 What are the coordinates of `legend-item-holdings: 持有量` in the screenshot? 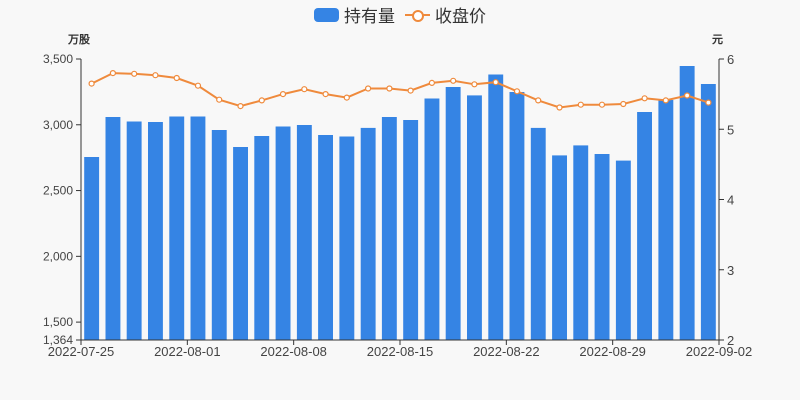 It's located at (354, 14).